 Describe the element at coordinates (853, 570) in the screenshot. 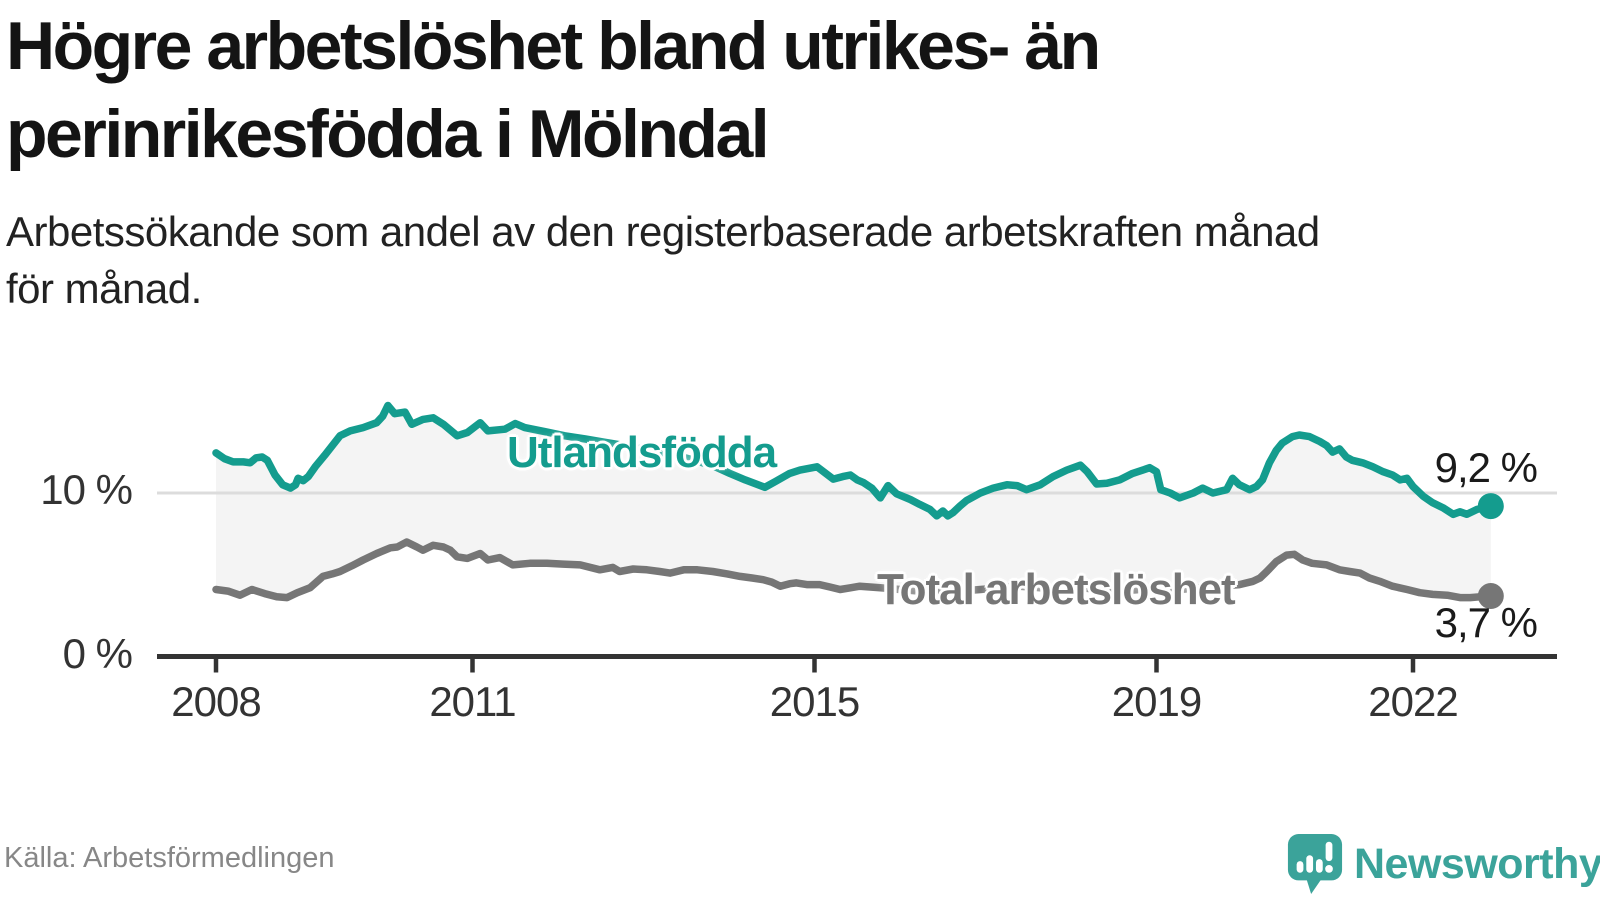

I see `line-total` at that location.